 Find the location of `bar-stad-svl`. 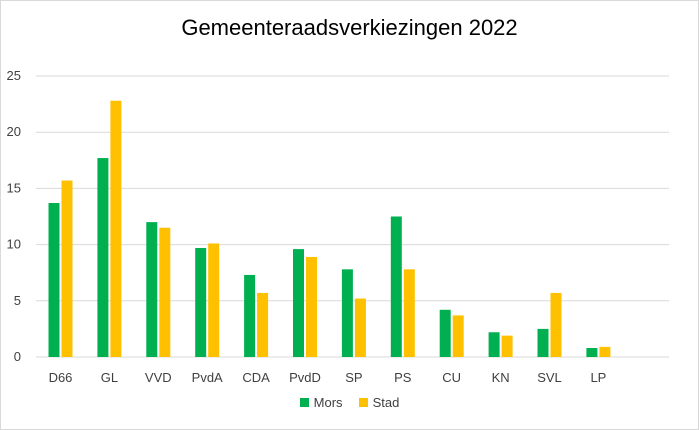

bar-stad-svl is located at coordinates (556, 324).